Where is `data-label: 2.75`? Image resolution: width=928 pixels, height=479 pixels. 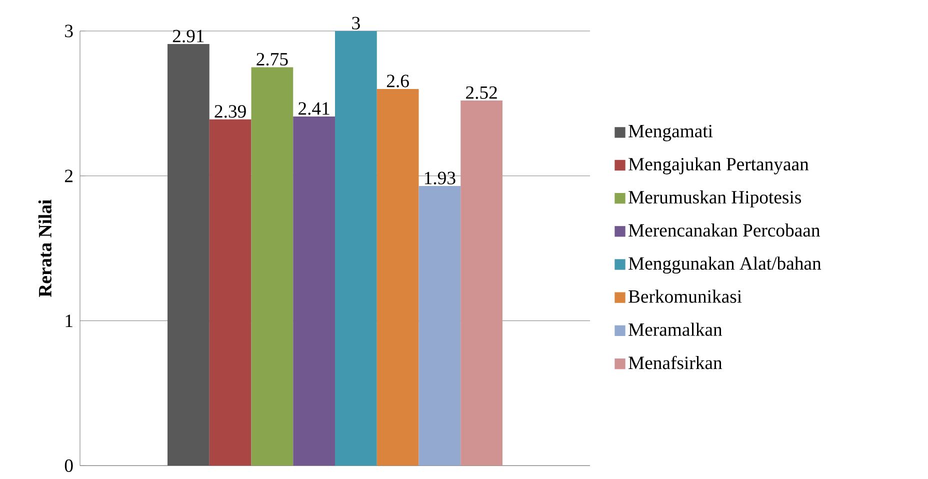
data-label: 2.75 is located at coordinates (272, 59).